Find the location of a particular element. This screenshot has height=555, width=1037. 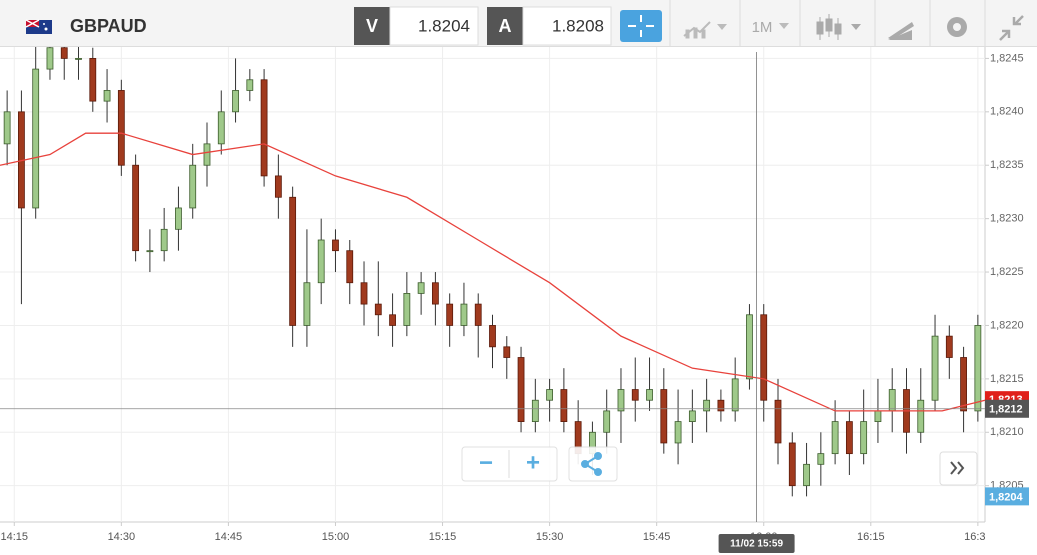

x-tick-label: 15:45 is located at coordinates (657, 537).